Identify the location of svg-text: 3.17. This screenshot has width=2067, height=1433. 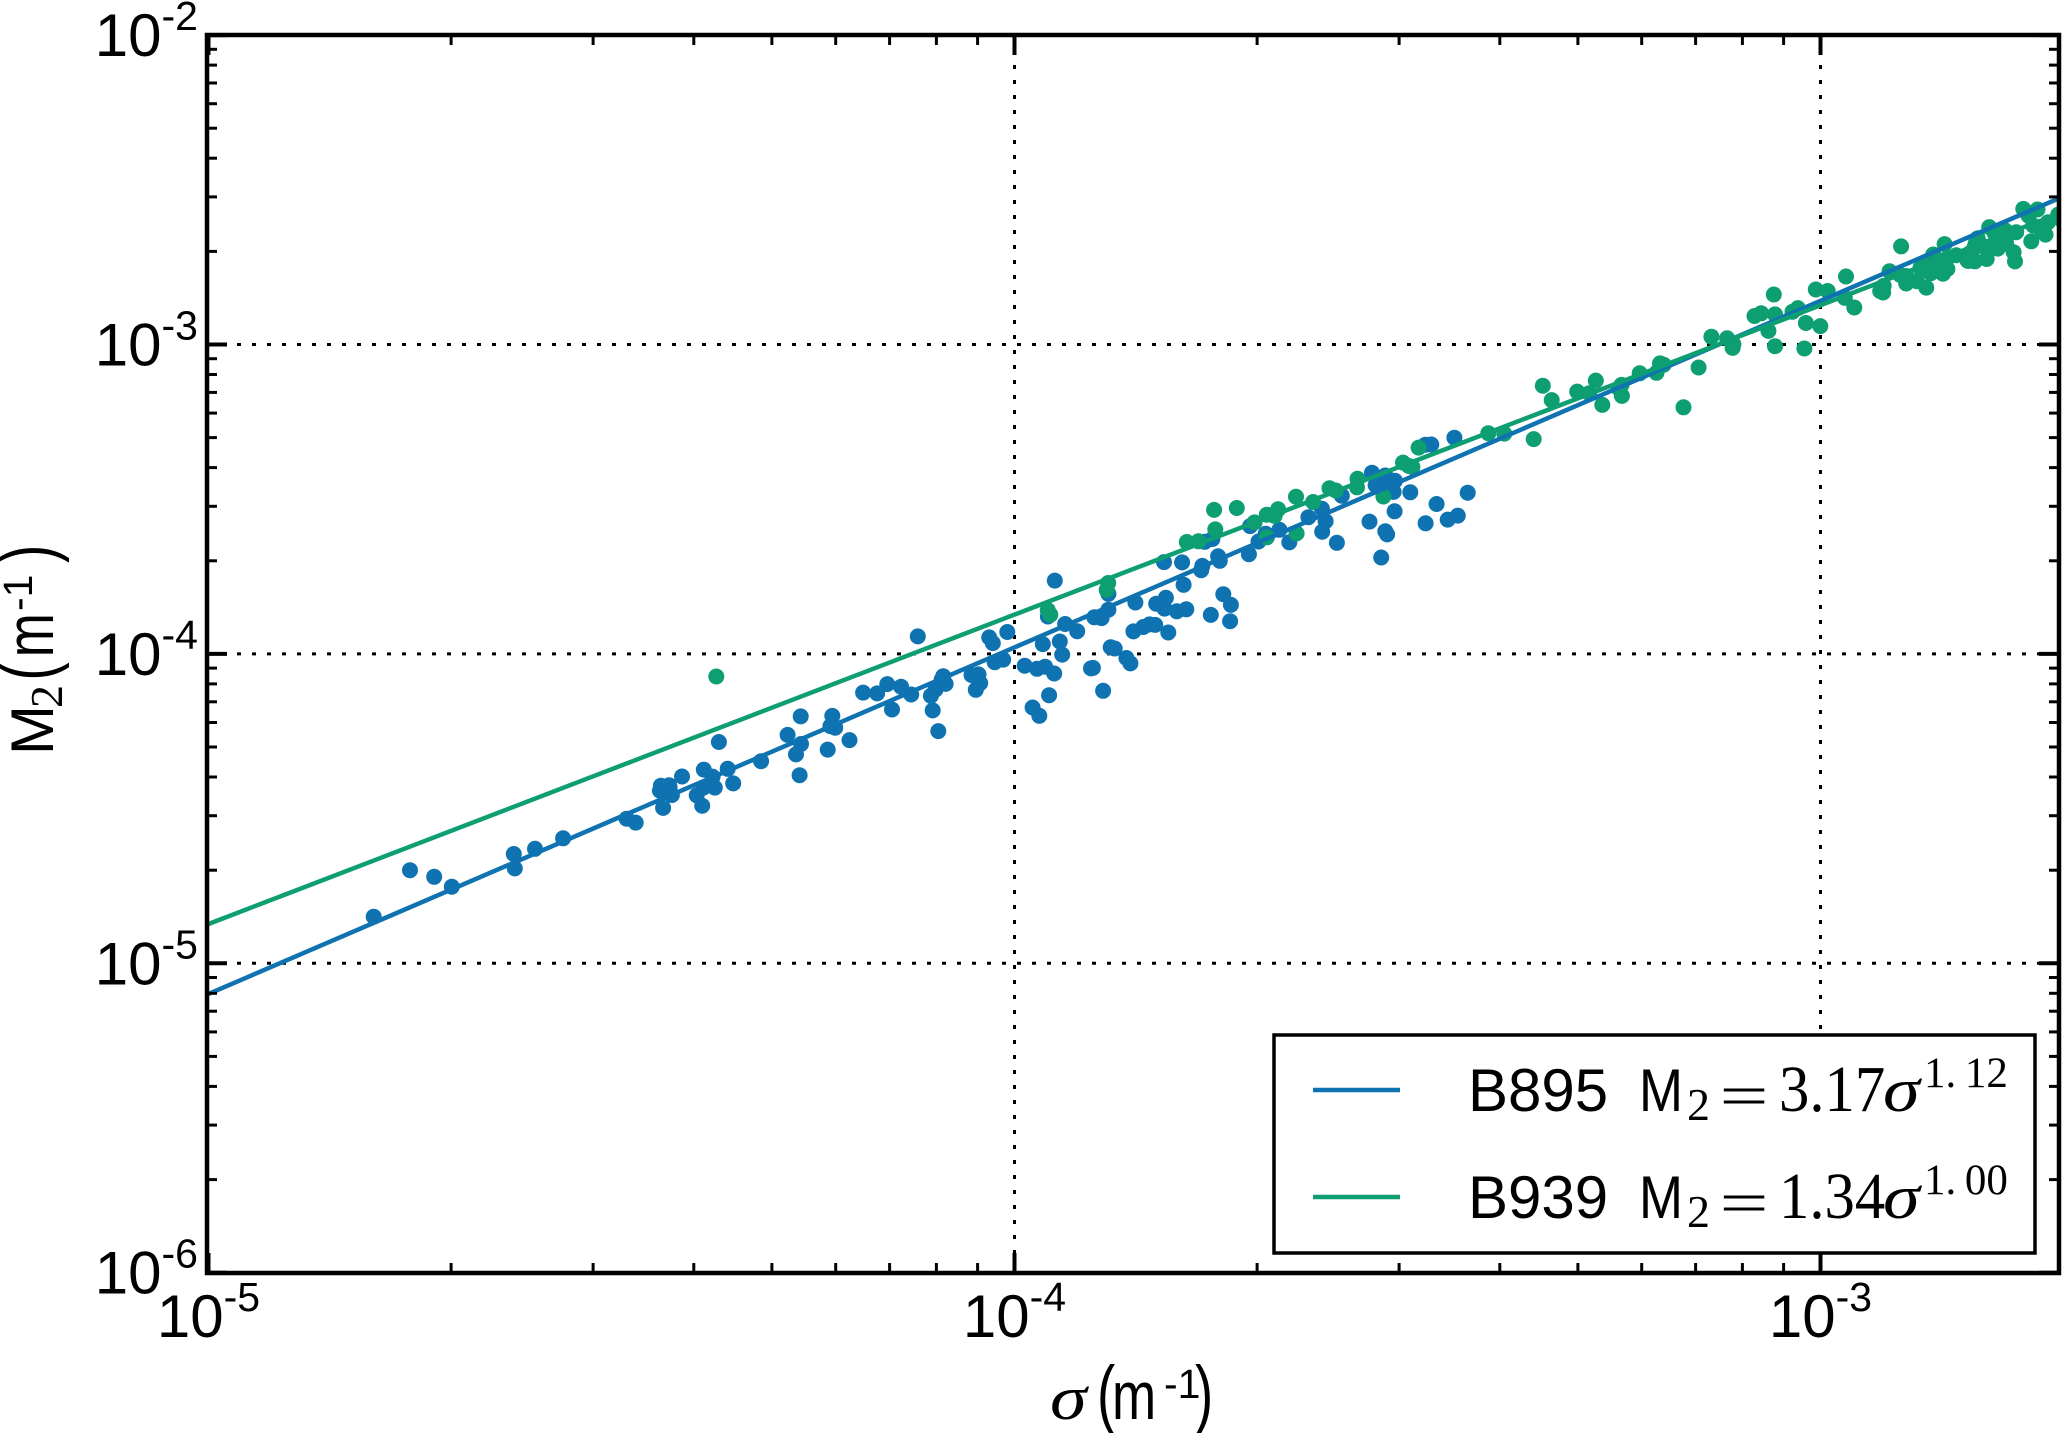
(1832, 1089).